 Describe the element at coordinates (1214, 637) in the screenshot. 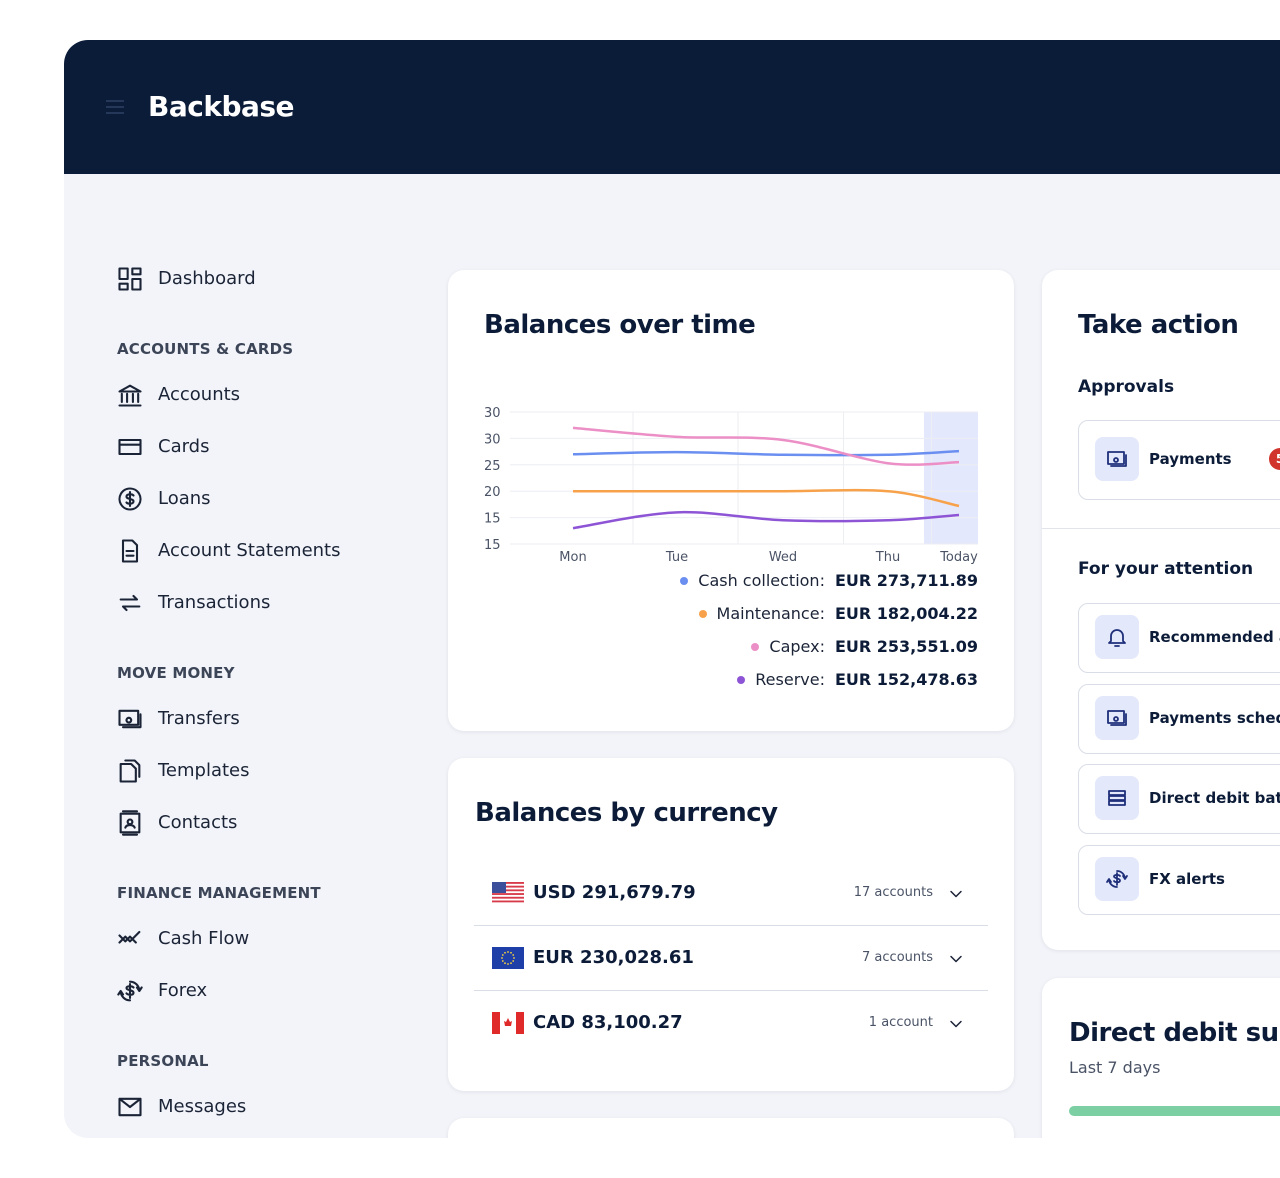

I see `item-label: Recommended ac` at that location.